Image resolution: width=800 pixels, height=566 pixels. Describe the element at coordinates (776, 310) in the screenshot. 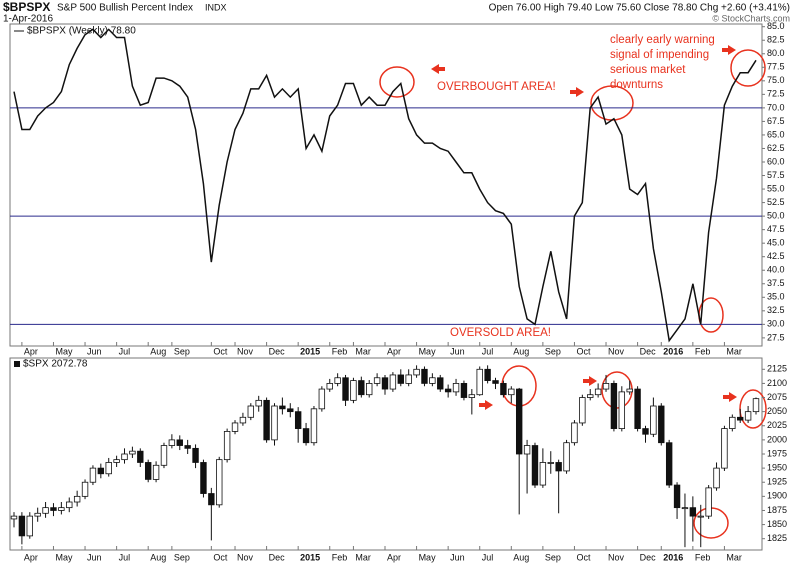

I see `y-tick-label: 32.5` at that location.